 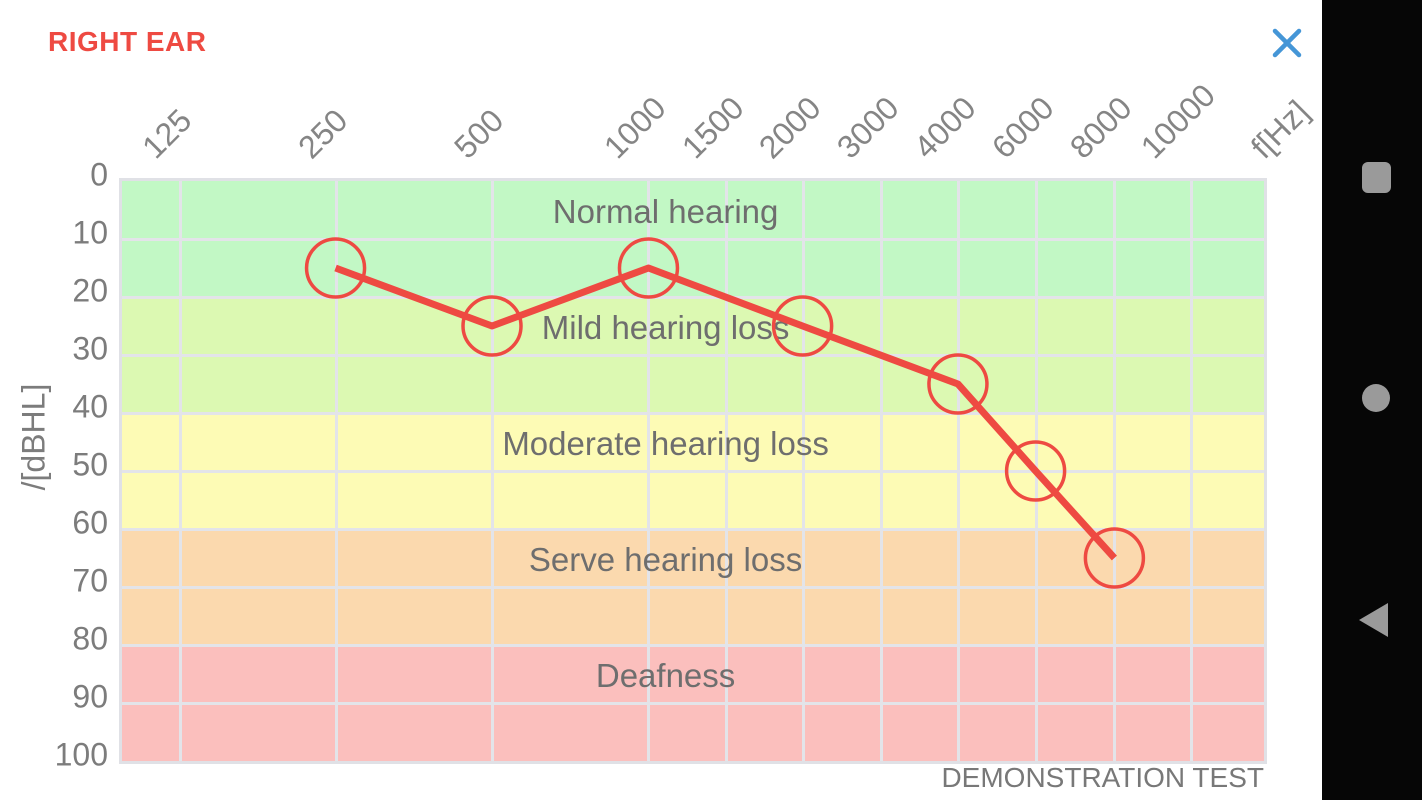 What do you see at coordinates (665, 443) in the screenshot?
I see `band-label: Moderate hearing loss` at bounding box center [665, 443].